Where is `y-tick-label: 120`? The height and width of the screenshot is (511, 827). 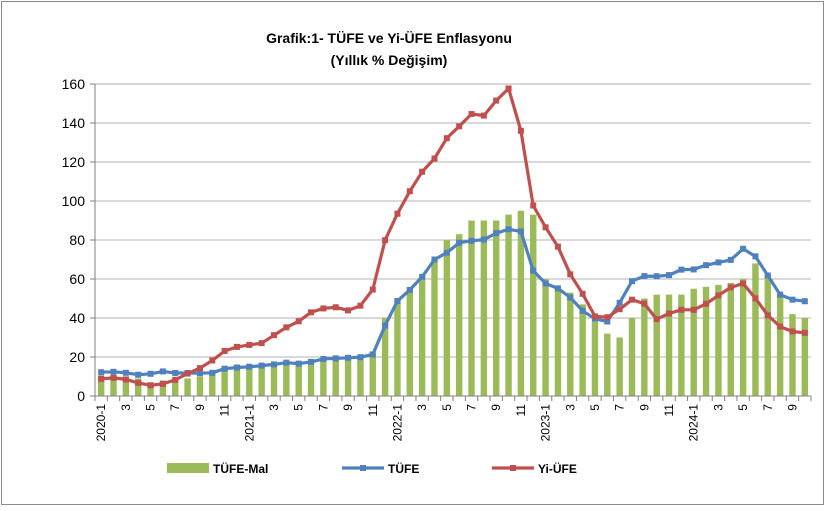
y-tick-label: 120 is located at coordinates (74, 162).